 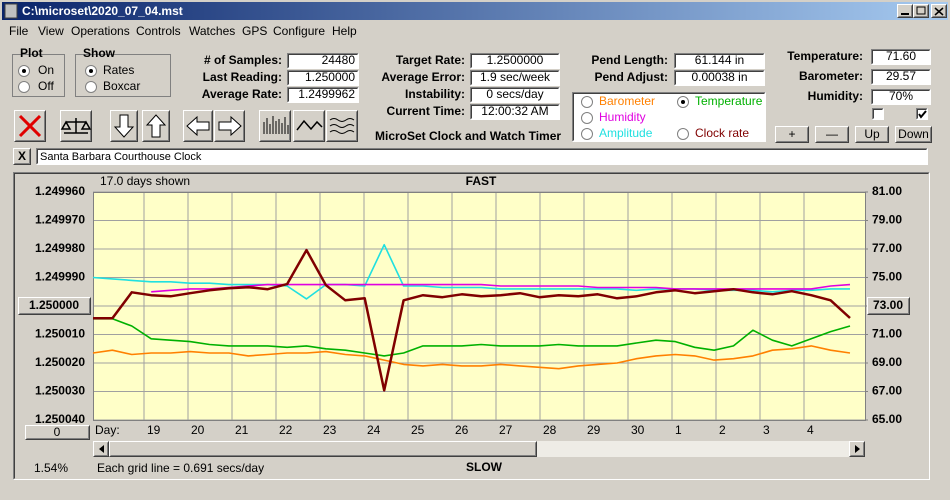 I want to click on x-tick-label: 19, so click(x=154, y=430).